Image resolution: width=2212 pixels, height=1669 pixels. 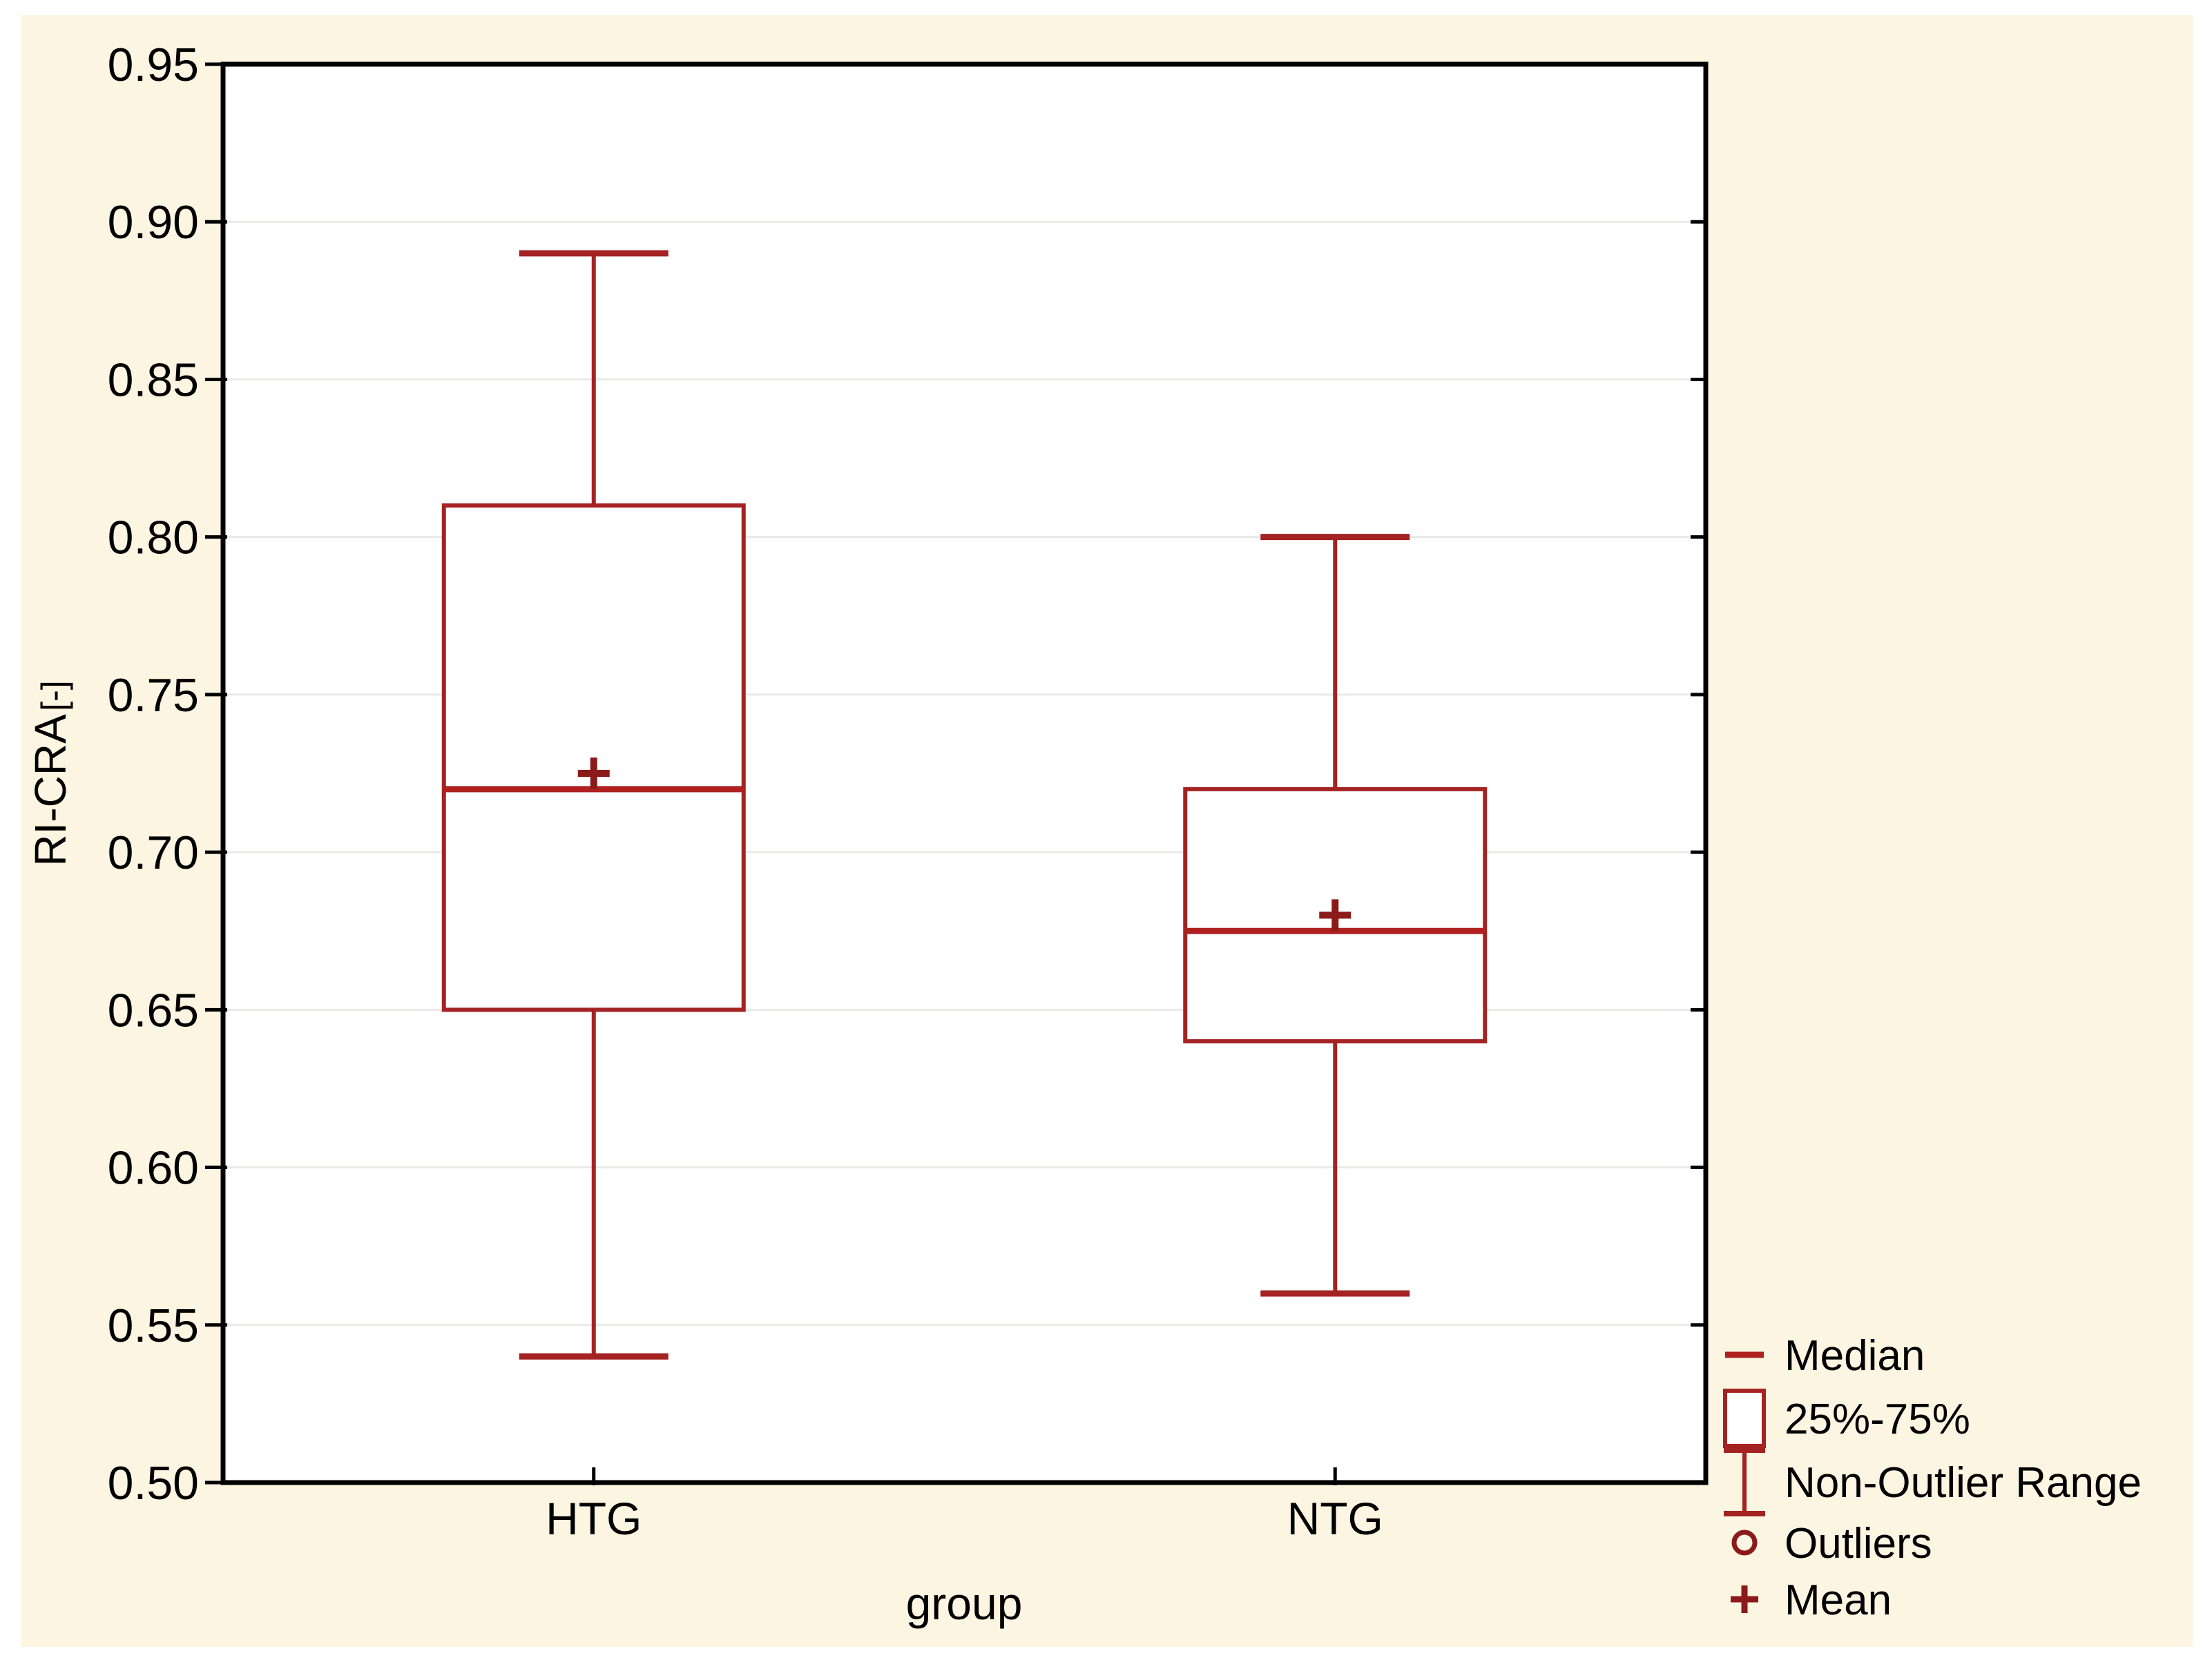 I want to click on x-category-label: NTG, so click(x=1335, y=1519).